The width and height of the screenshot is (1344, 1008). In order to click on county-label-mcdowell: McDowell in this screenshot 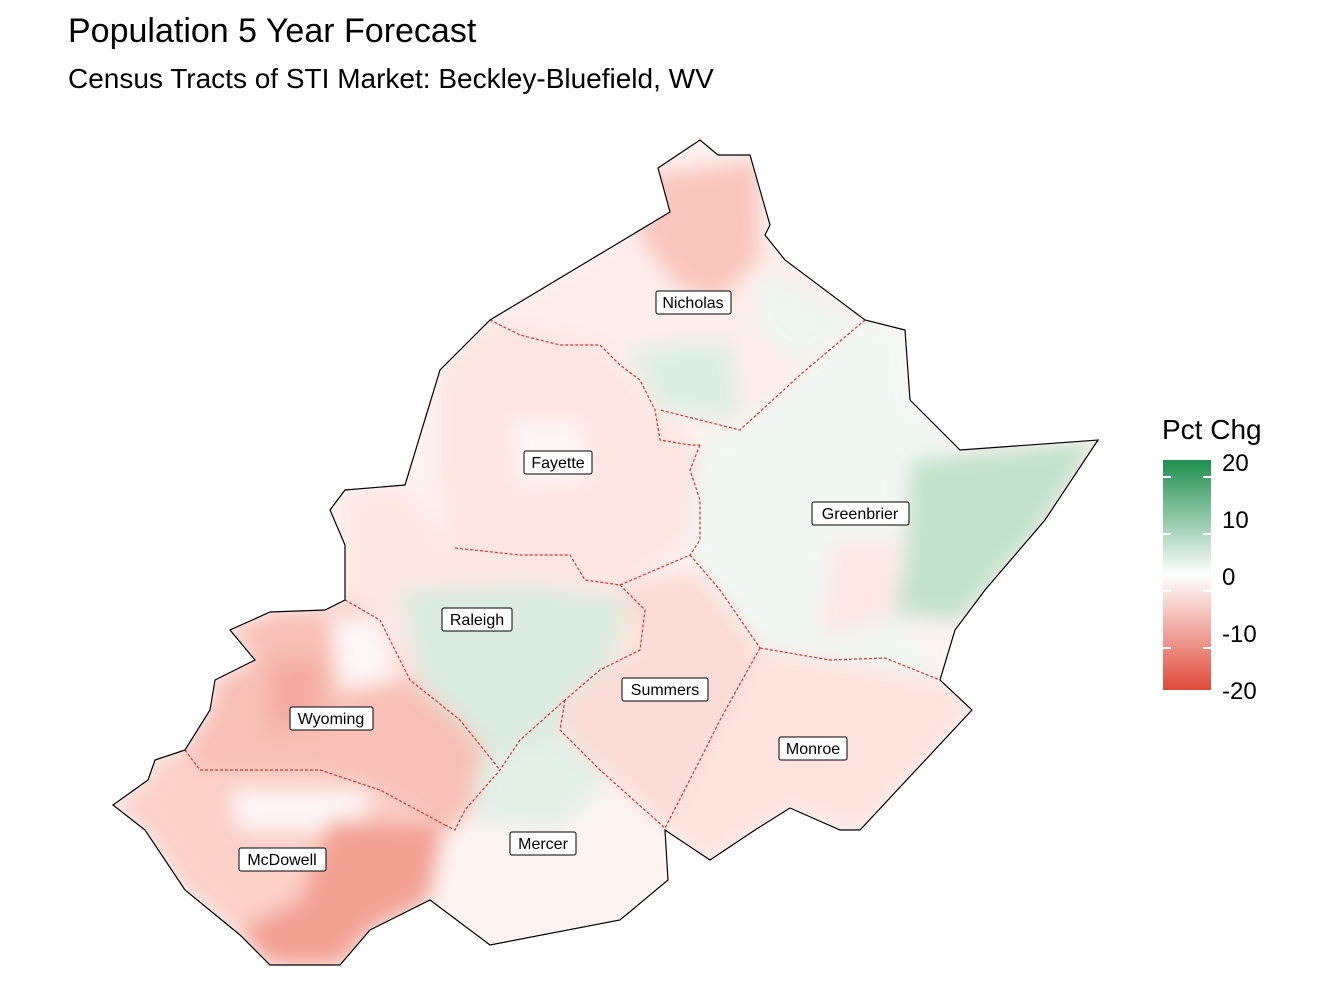, I will do `click(282, 859)`.